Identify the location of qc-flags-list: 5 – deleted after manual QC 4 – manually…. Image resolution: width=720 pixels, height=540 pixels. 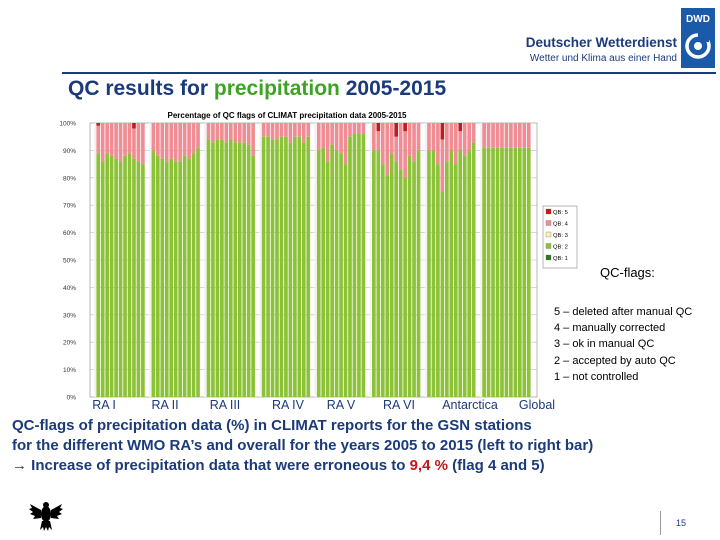
(623, 344).